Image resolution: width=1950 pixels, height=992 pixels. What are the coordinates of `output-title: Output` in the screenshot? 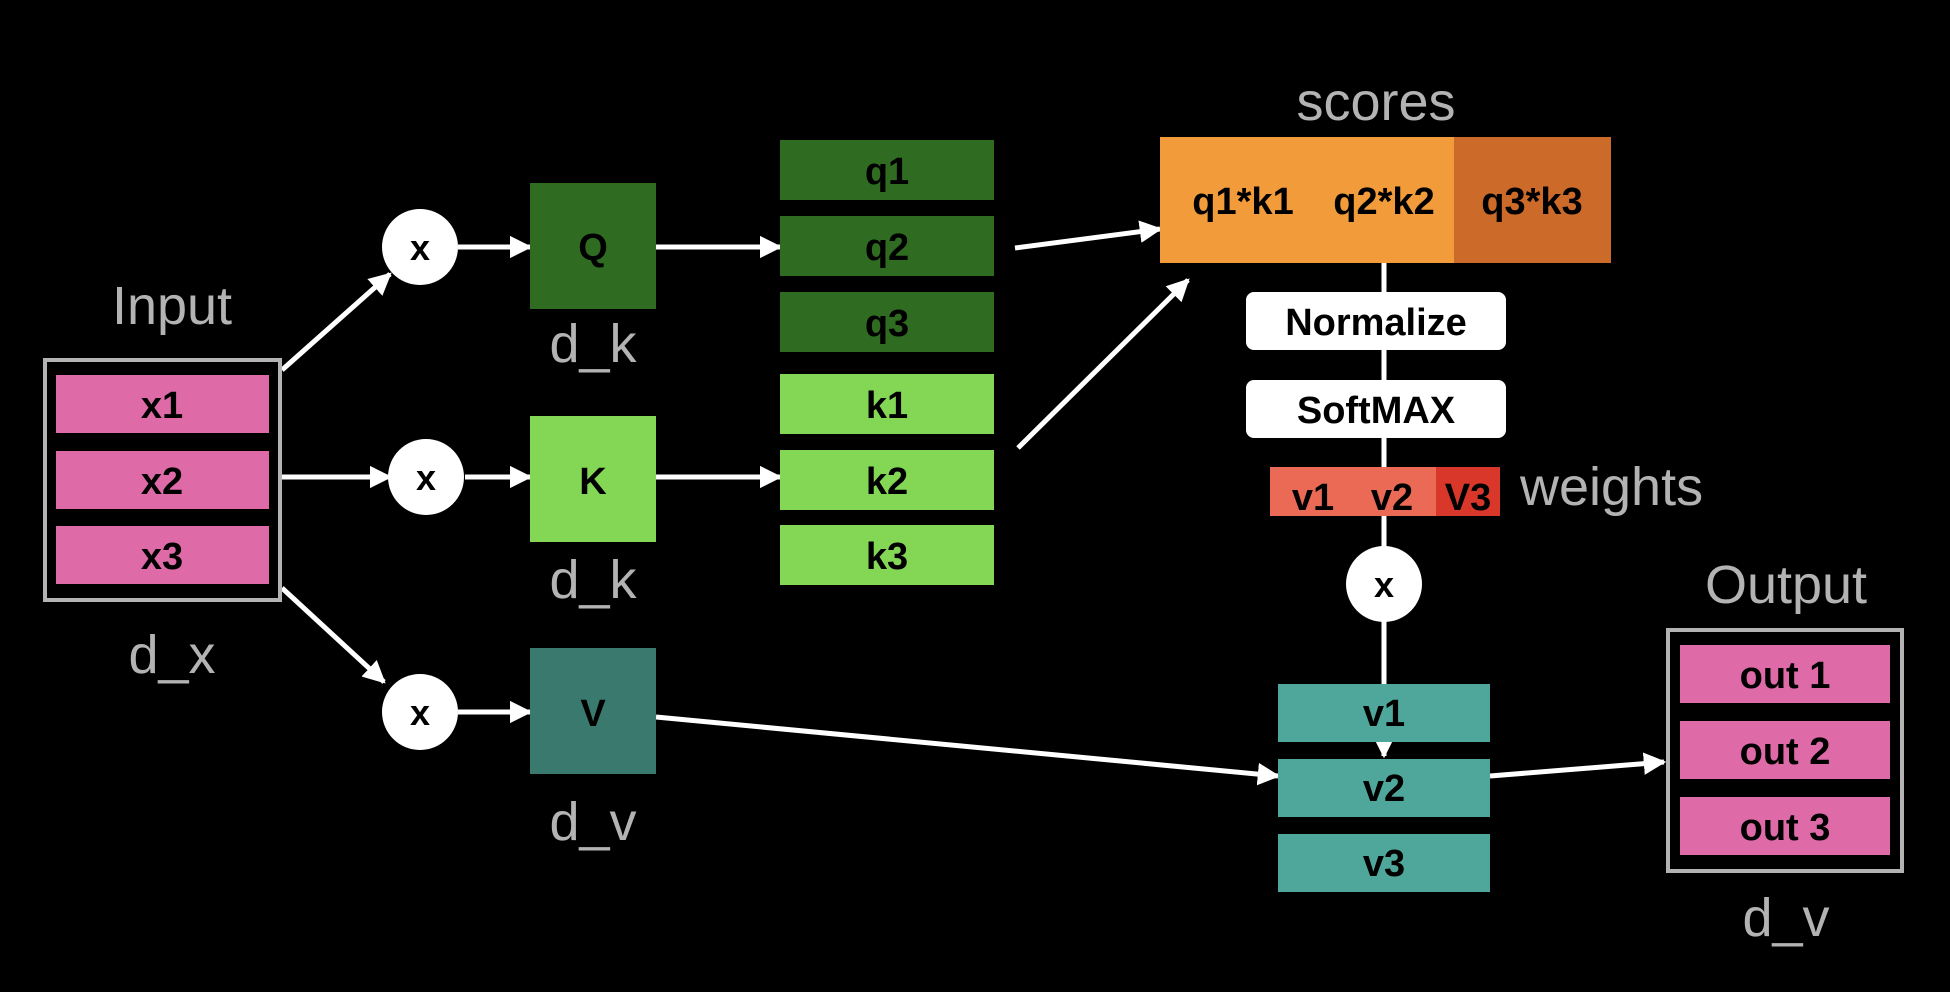 It's located at (1786, 585).